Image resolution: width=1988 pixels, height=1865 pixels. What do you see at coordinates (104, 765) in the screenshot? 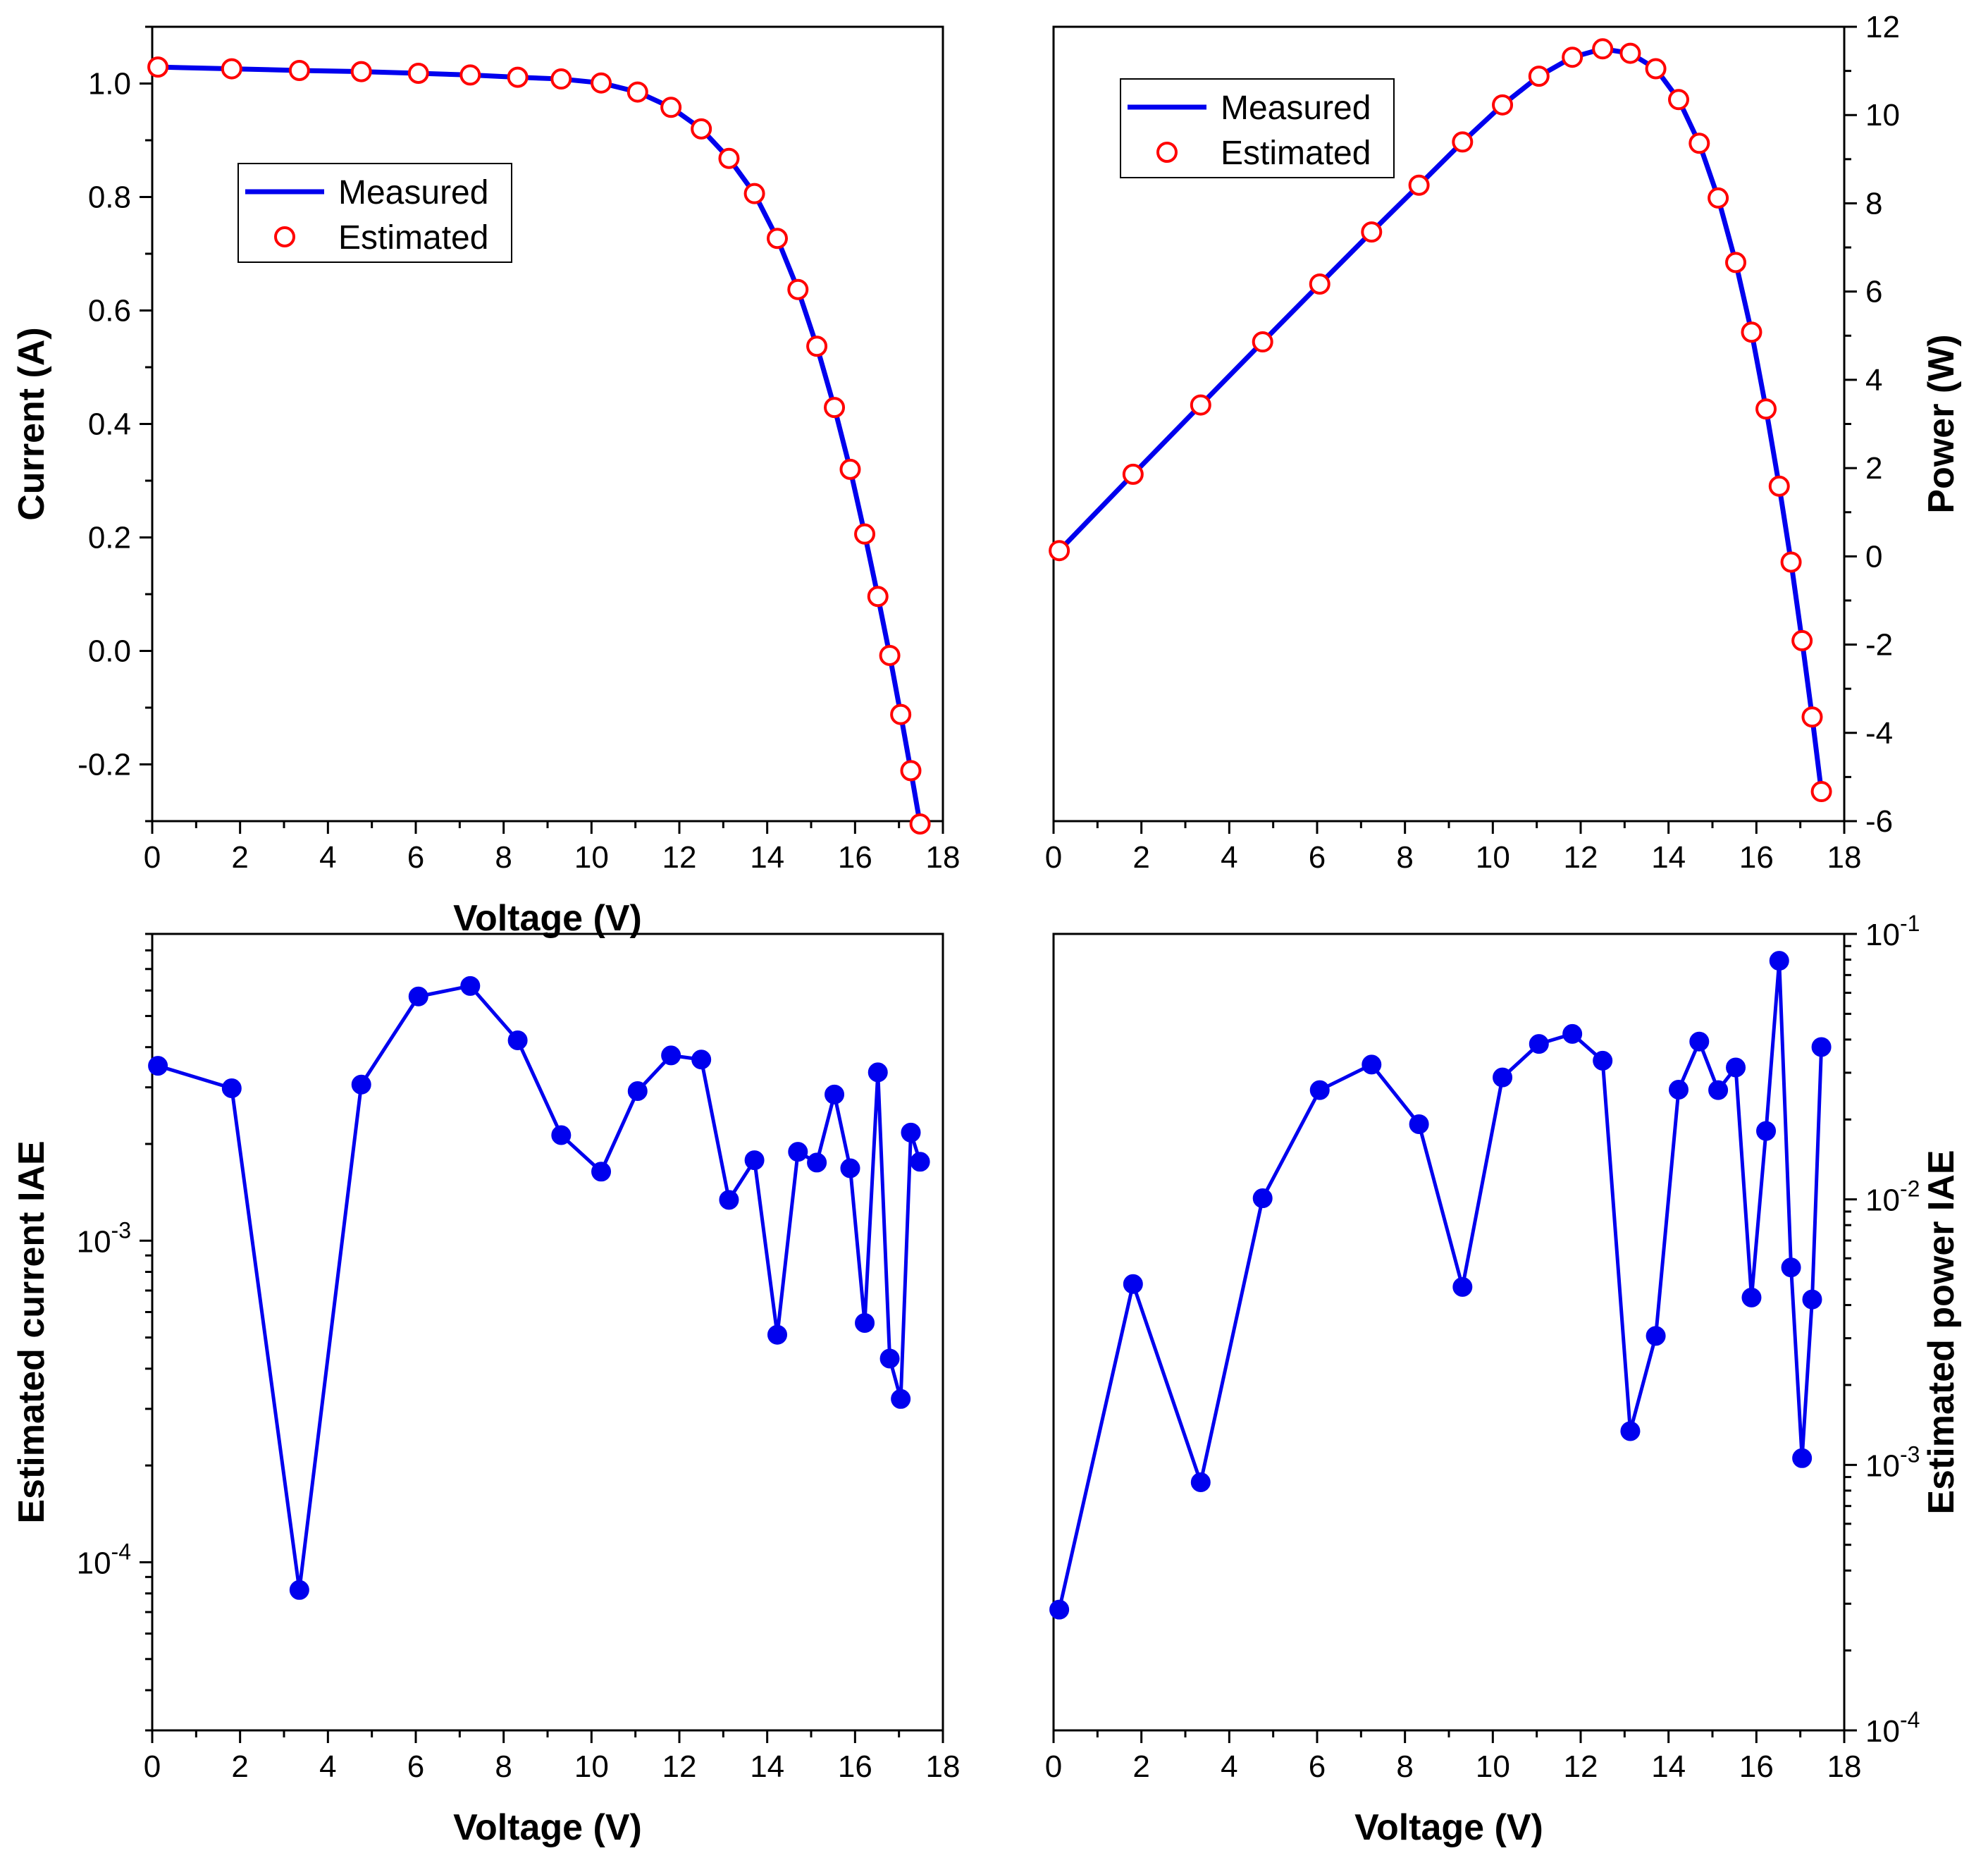
I see `y-tick-label: -0.2` at bounding box center [104, 765].